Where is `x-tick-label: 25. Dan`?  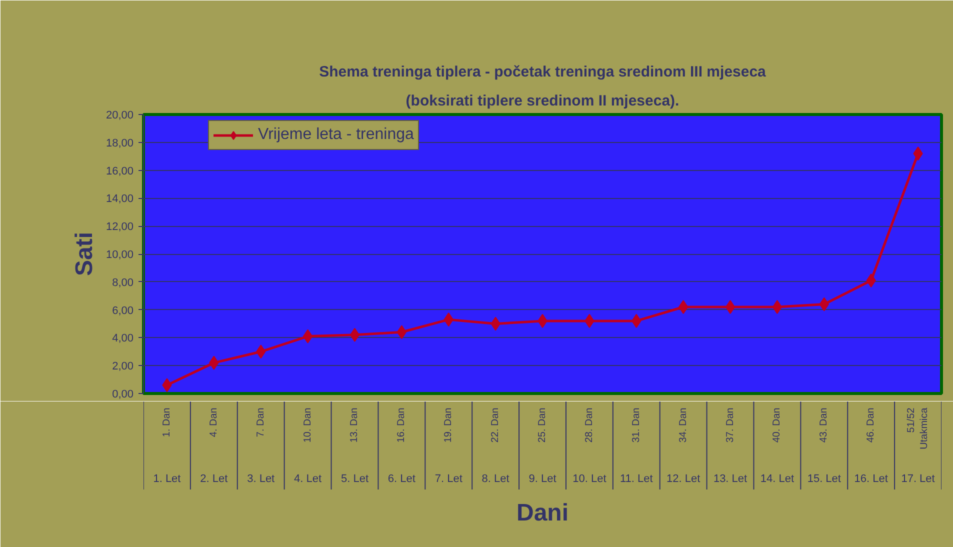
x-tick-label: 25. Dan is located at coordinates (542, 425).